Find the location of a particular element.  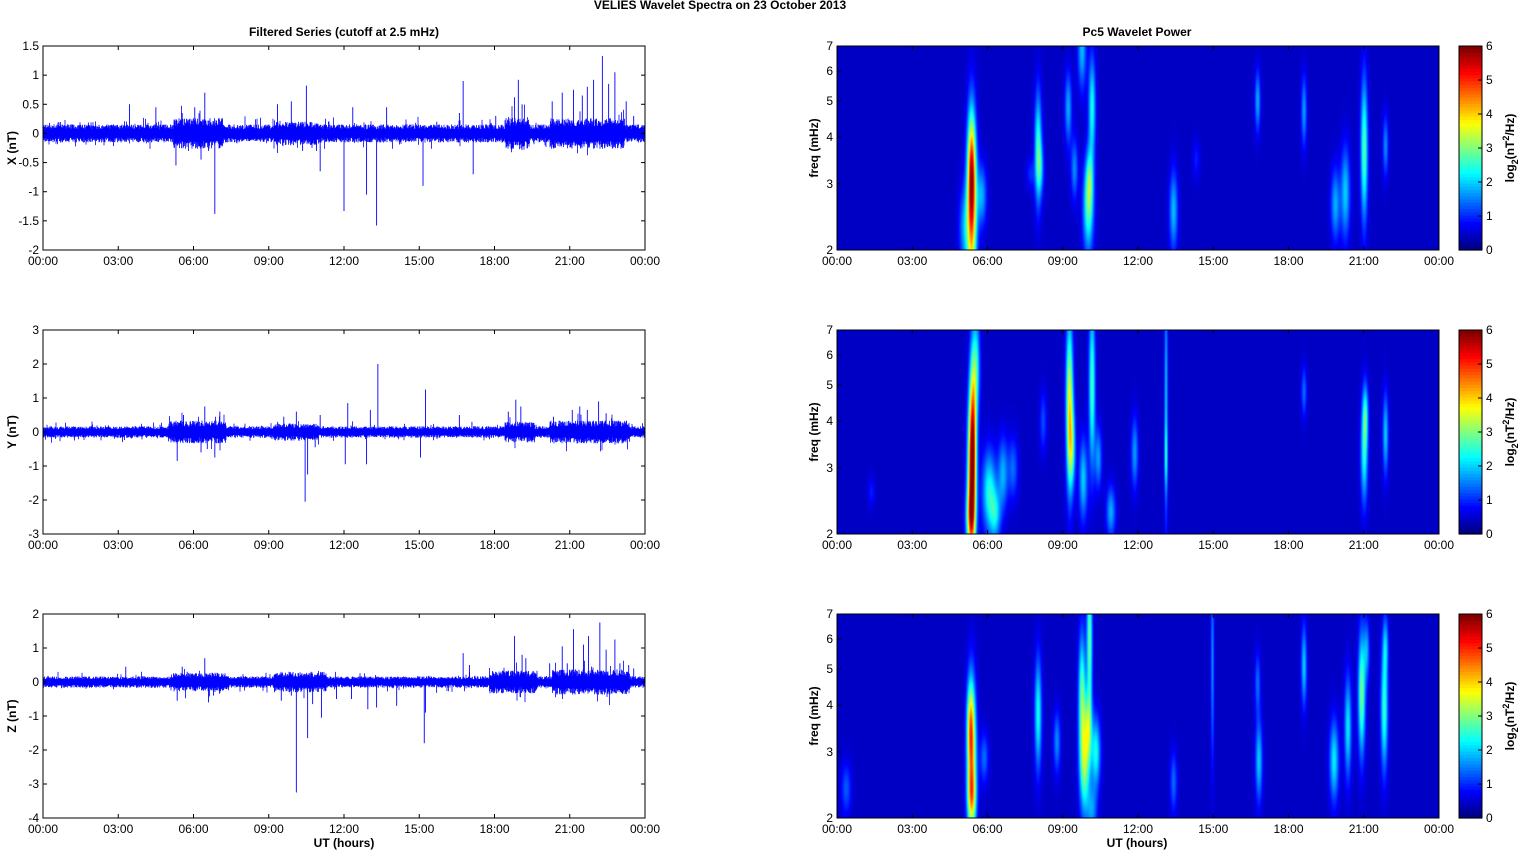

left-column-title: Filtered Series (cutoff at 2.5 mHz) is located at coordinates (344, 32).